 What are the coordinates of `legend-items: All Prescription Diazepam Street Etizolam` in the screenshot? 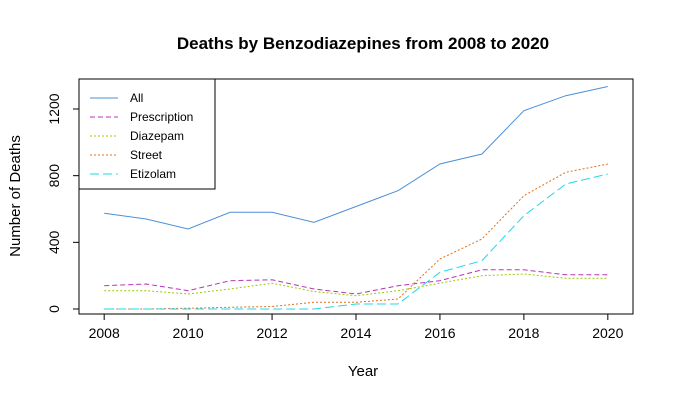 It's located at (141, 136).